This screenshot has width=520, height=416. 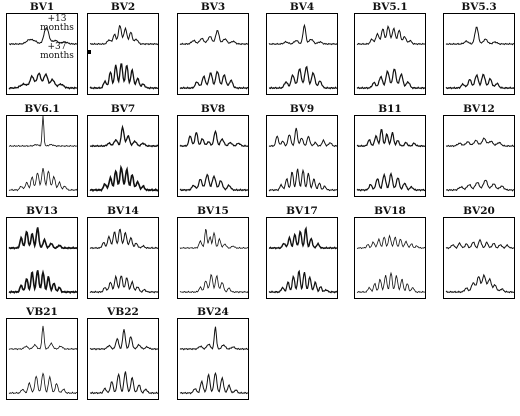 What do you see at coordinates (479, 7) in the screenshot?
I see `panel-label: BV5.3` at bounding box center [479, 7].